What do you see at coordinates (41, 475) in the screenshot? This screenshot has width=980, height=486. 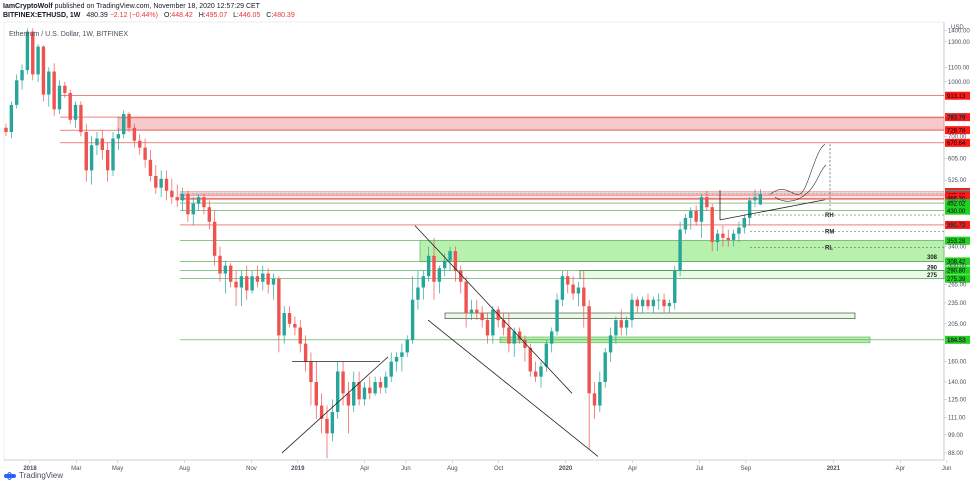 I see `tradingview-brand: TradingView` at bounding box center [41, 475].